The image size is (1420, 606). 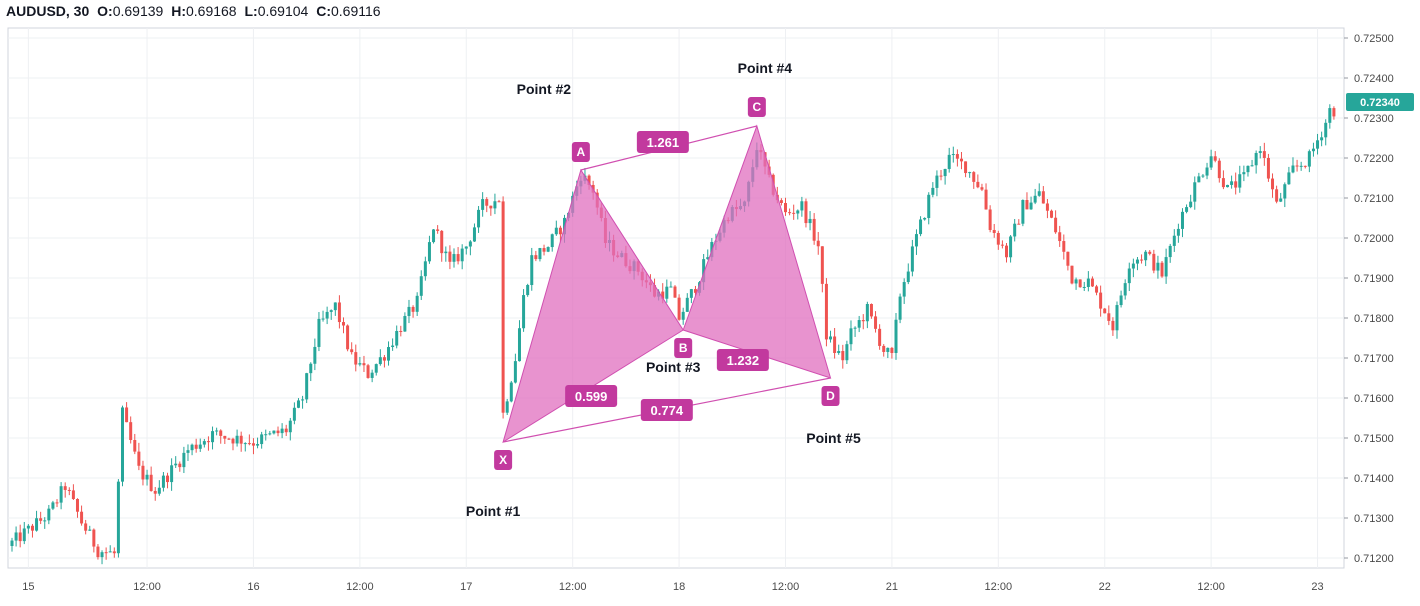 I want to click on close-key: C:, so click(x=323, y=11).